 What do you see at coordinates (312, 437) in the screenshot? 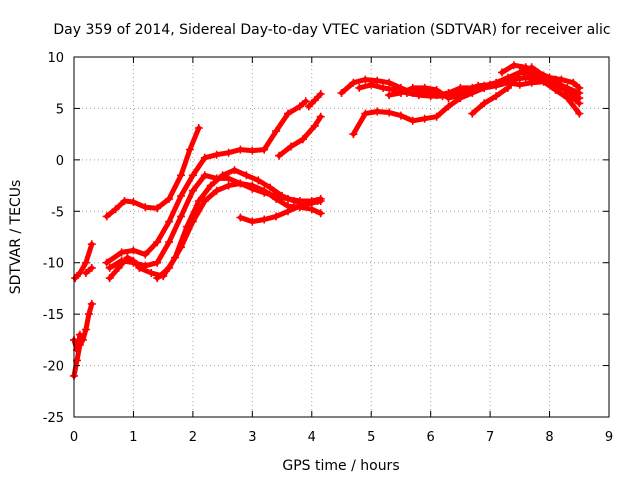
I see `x-tick-label: 4` at bounding box center [312, 437].